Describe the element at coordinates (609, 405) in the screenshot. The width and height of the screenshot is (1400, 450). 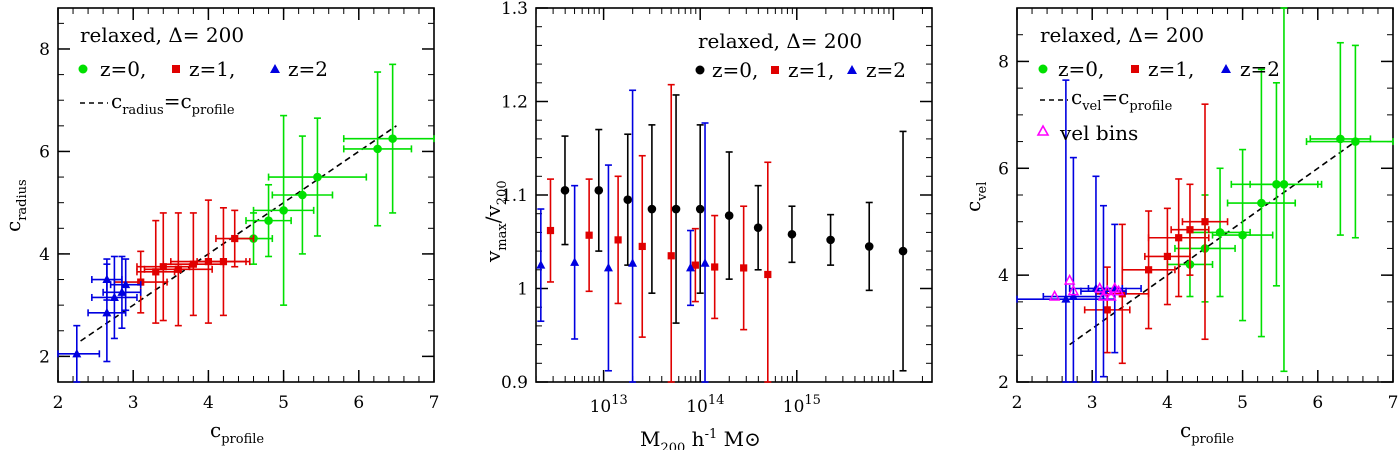
I see `middle-xtick-label-0: 1013` at that location.